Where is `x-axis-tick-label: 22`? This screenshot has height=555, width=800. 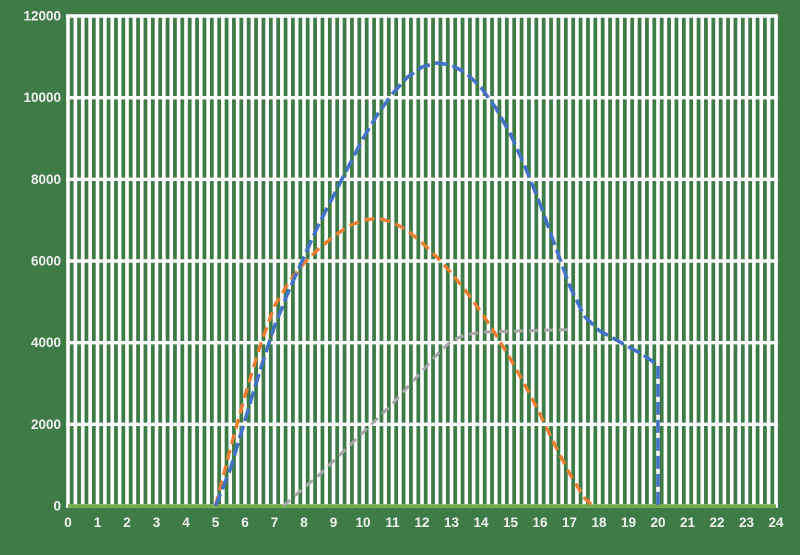
x-axis-tick-label: 22 is located at coordinates (716, 522).